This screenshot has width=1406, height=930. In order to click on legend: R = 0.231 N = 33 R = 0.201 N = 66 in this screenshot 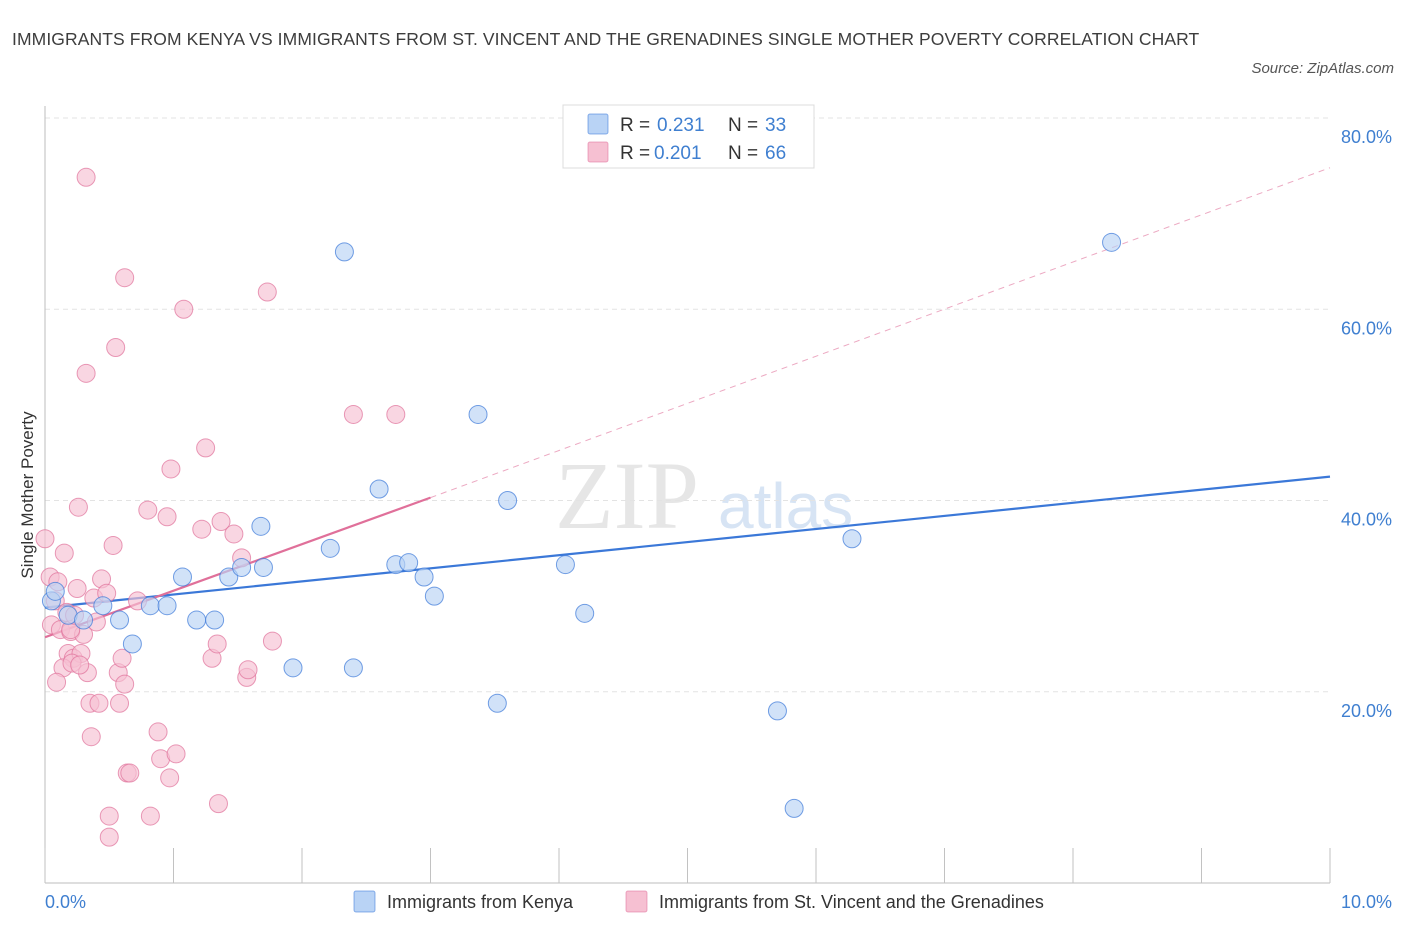, I will do `click(688, 136)`.